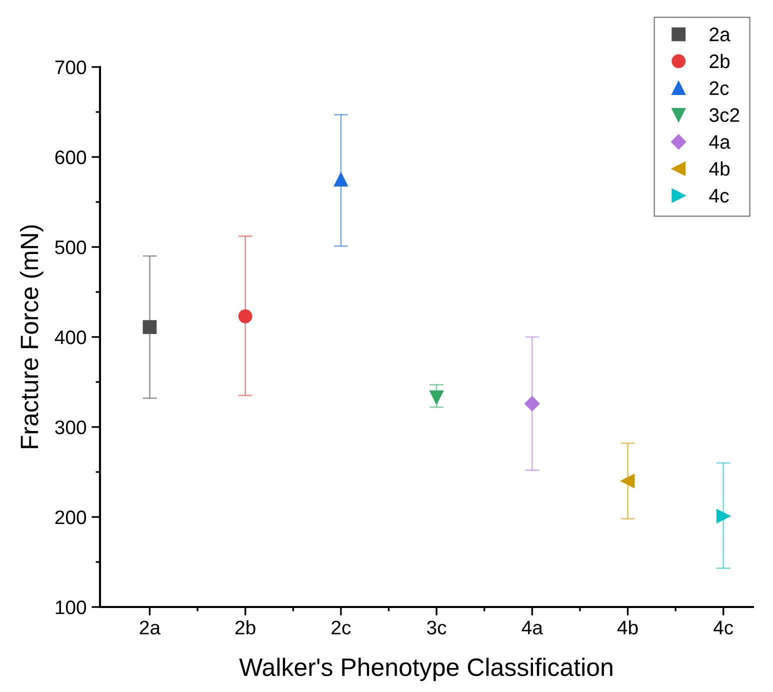 Image resolution: width=773 pixels, height=692 pixels. Describe the element at coordinates (724, 115) in the screenshot. I see `legend-label: 3c2` at that location.